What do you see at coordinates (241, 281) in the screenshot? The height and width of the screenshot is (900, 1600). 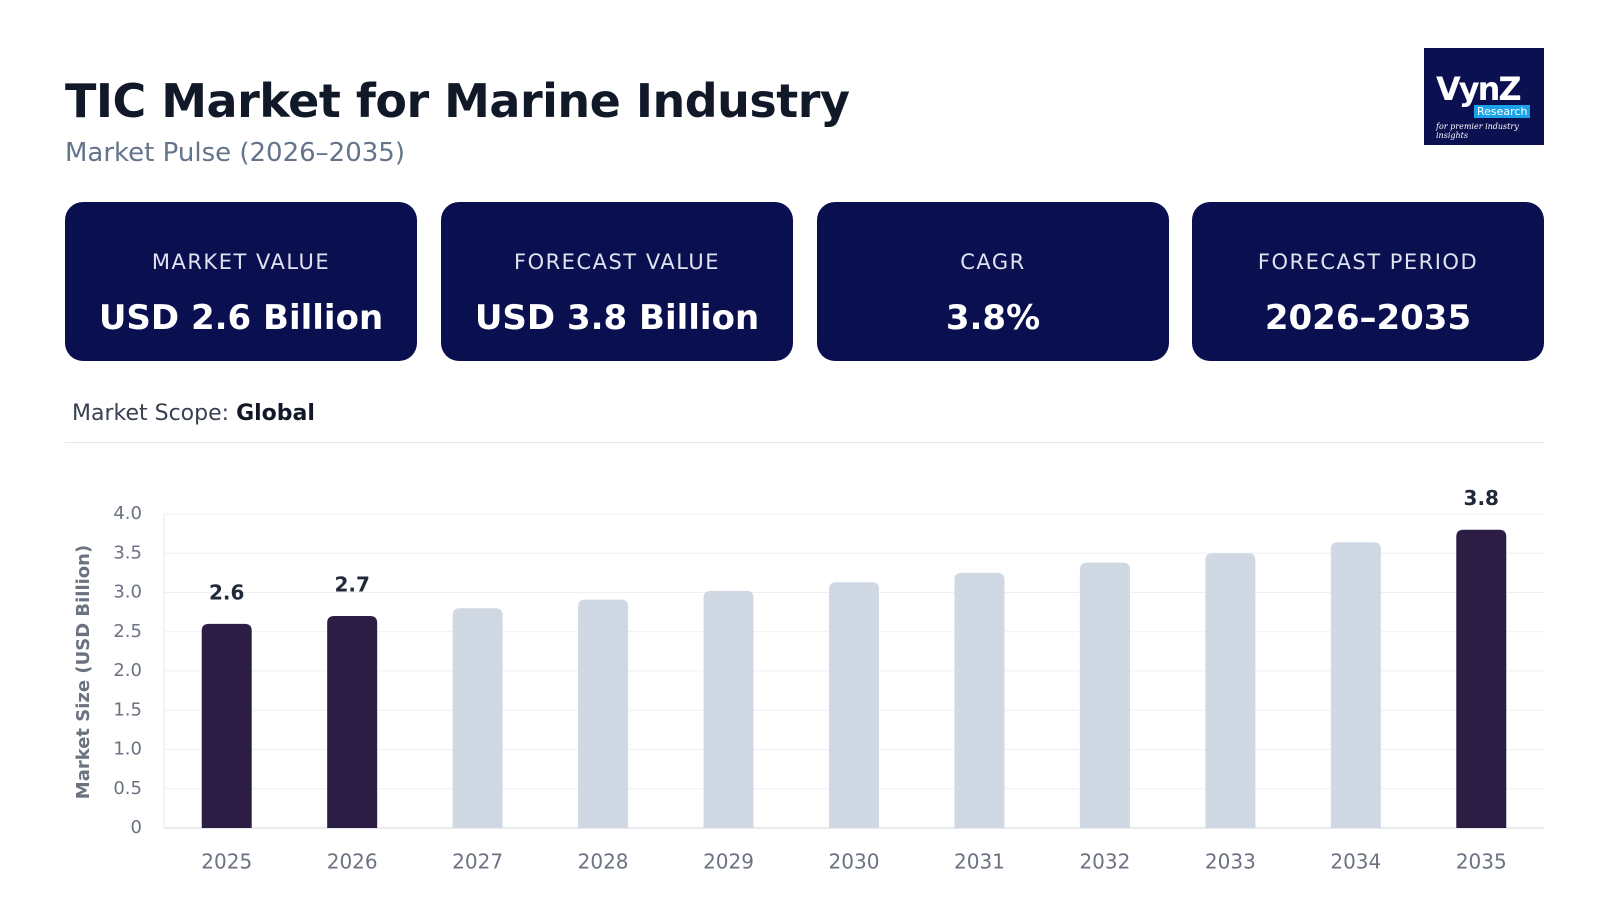 I see `kpi-card: MARKET VALUE USD 2.6 Billion` at bounding box center [241, 281].